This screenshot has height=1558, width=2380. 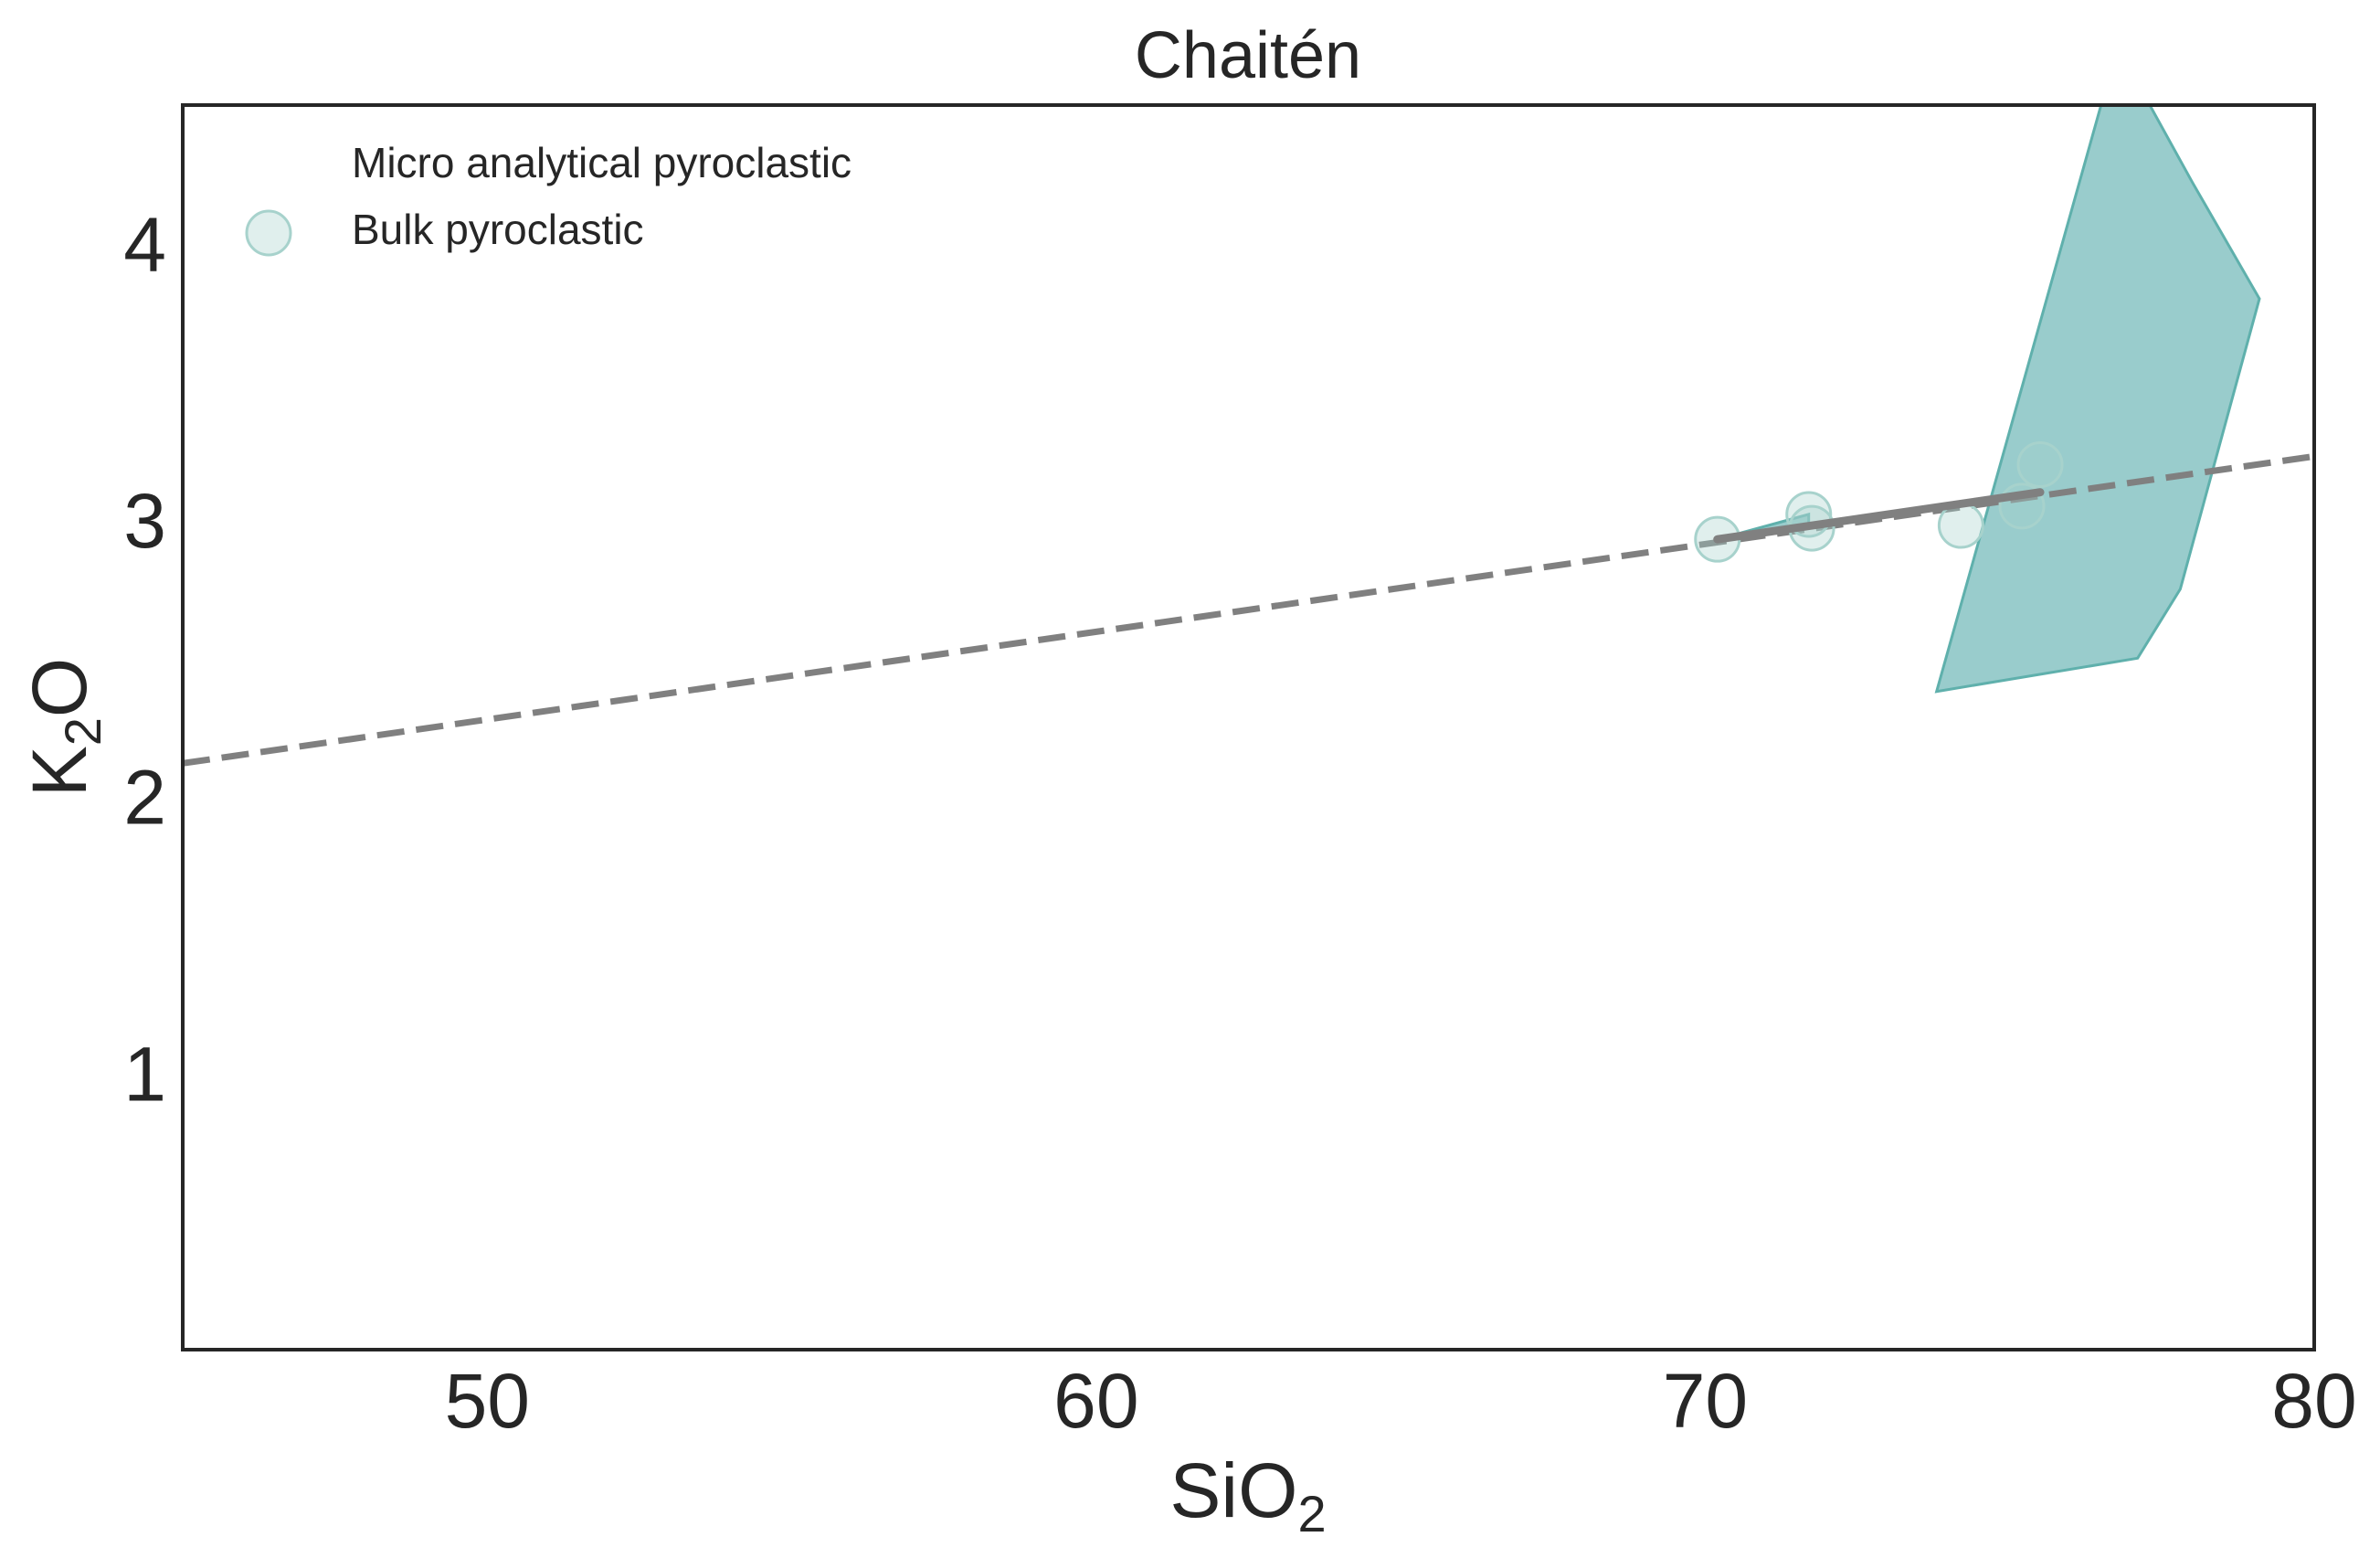 What do you see at coordinates (59, 771) in the screenshot?
I see `y-axis-label-base: K` at bounding box center [59, 771].